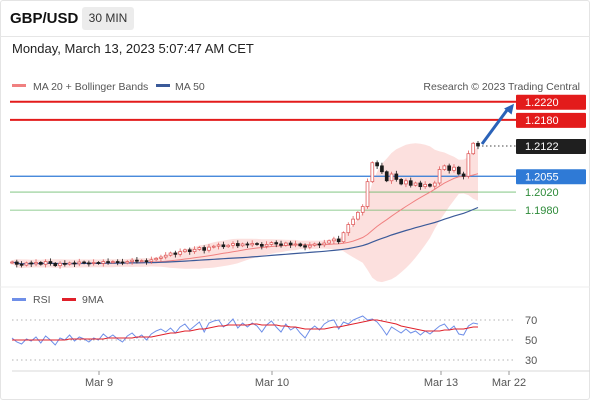 The height and width of the screenshot is (400, 590). Describe the element at coordinates (531, 321) in the screenshot. I see `rsi-level-label-70: 70` at that location.